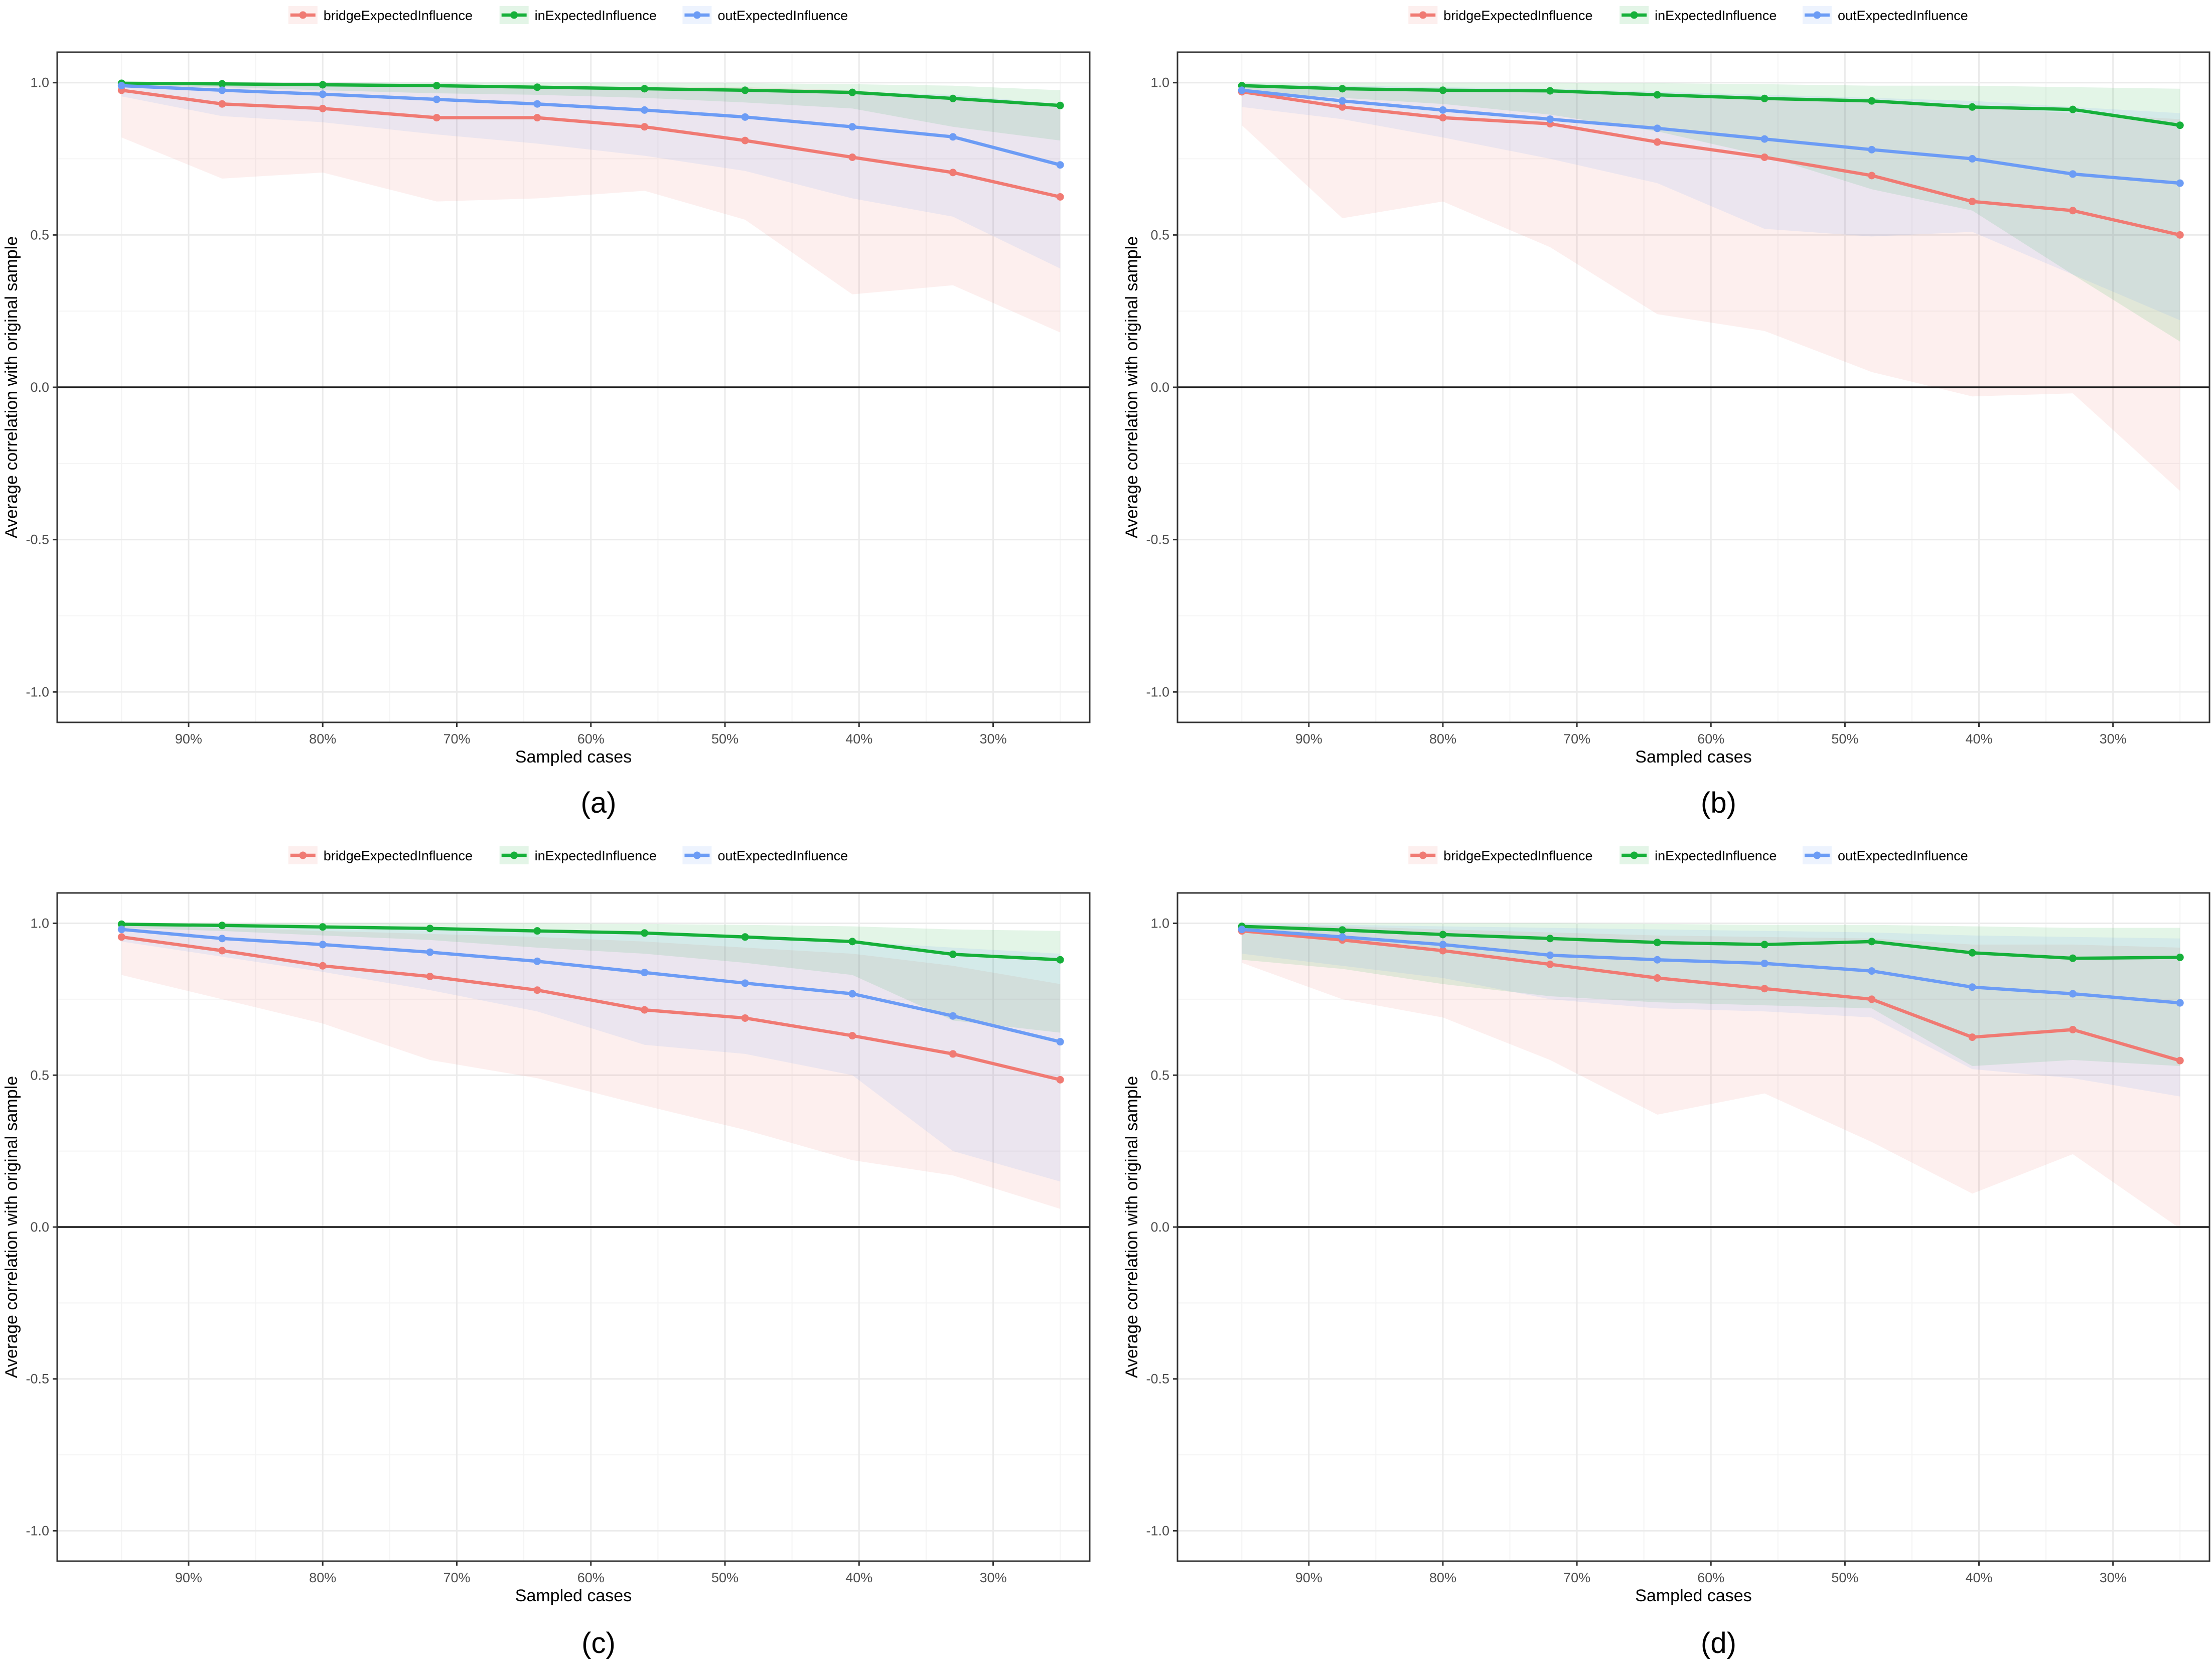  Describe the element at coordinates (591, 942) in the screenshot. I see `series-line-inExpectedInfluence` at that location.